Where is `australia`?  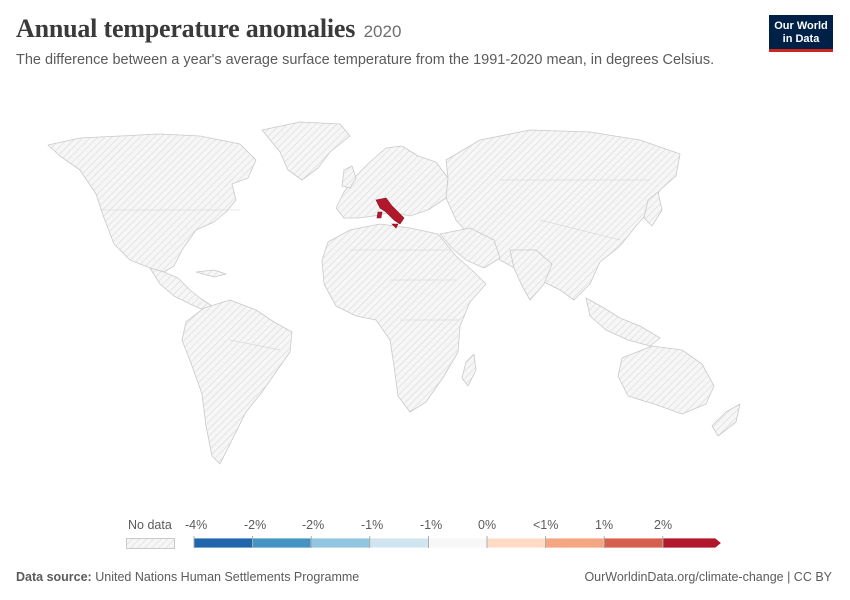 australia is located at coordinates (666, 380).